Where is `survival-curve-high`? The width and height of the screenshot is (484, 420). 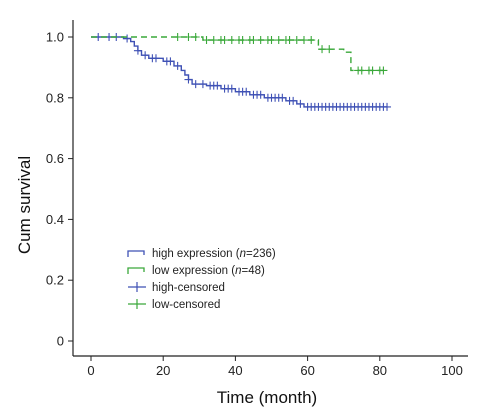
survival-curve-high is located at coordinates (239, 72).